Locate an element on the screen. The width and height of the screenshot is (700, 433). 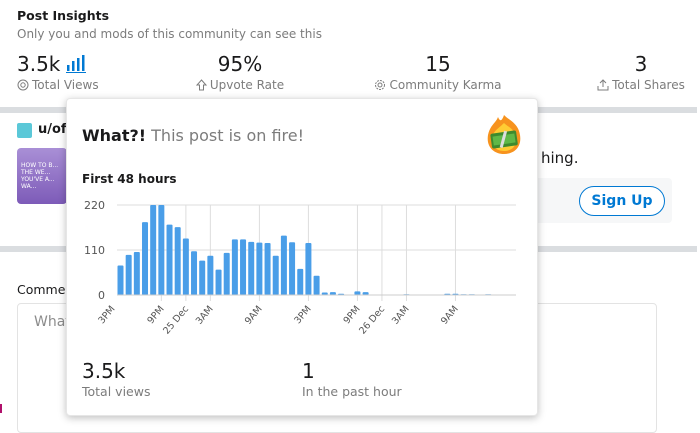
comment-placeholder: What is located at coordinates (52, 322).